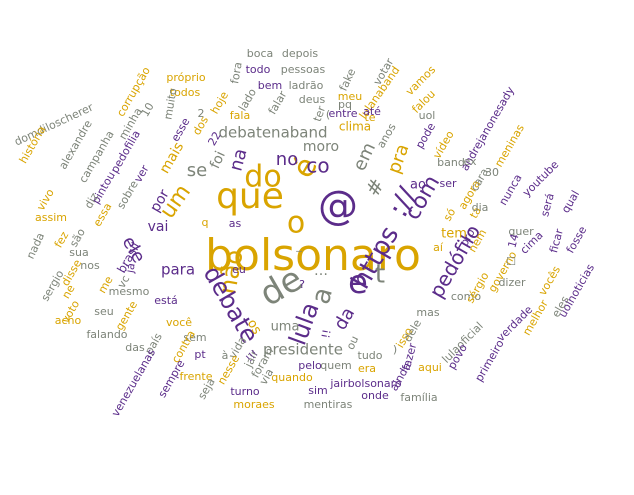  What do you see at coordinates (302, 284) in the screenshot?
I see `word-symbol-187: ?` at bounding box center [302, 284].